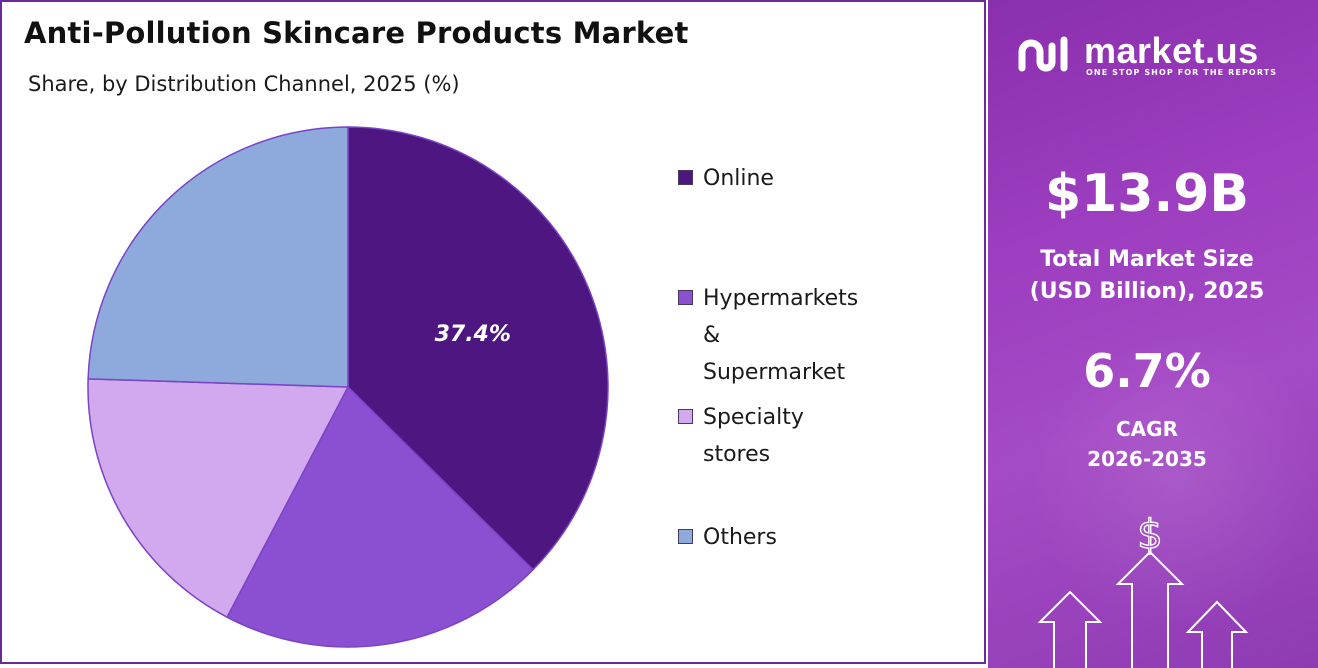  I want to click on chart-title: Anti-Pollution Skincare Products Market, so click(356, 33).